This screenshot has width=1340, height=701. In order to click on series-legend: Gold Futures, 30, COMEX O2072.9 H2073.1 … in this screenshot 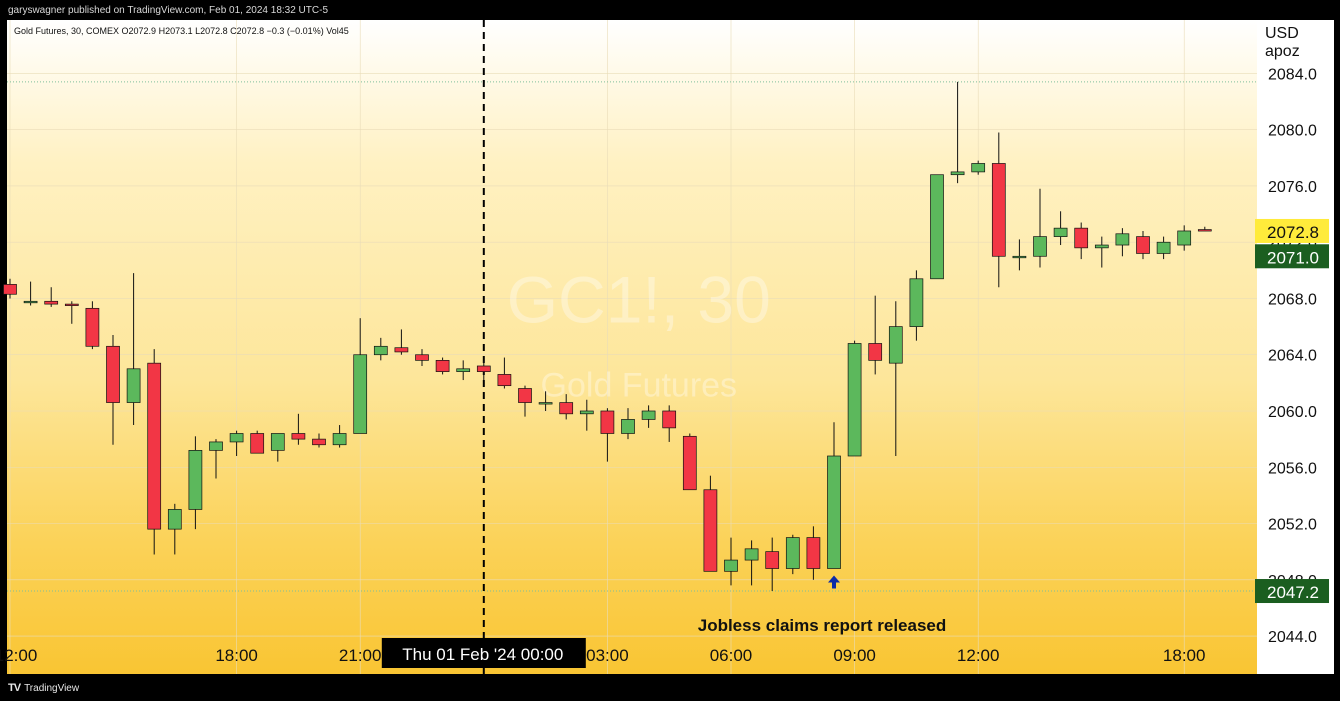, I will do `click(181, 31)`.